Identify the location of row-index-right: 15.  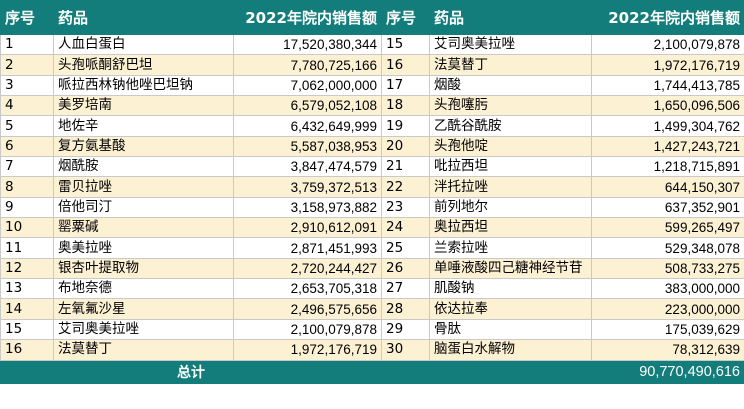
(405, 44).